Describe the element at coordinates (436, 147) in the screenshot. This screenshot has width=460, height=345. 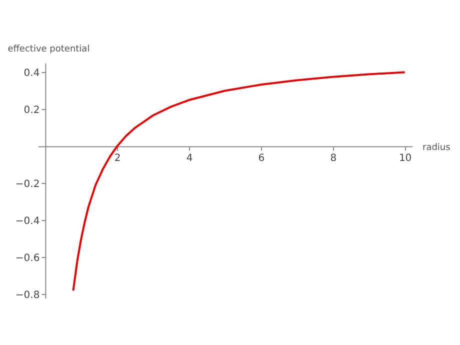
I see `x-axis-title: radius` at that location.